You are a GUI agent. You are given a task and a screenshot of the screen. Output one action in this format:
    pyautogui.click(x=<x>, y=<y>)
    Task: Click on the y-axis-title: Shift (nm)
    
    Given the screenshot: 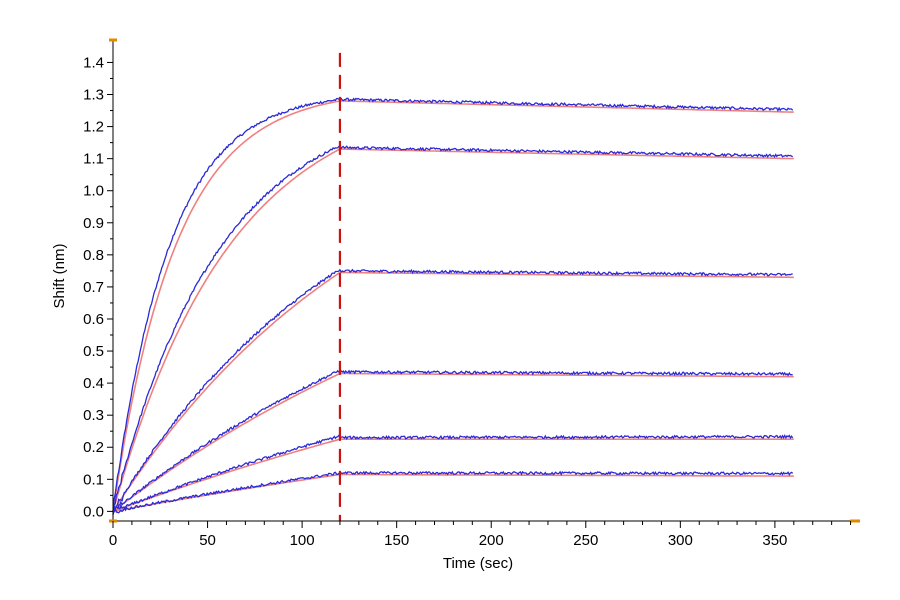 What is the action you would take?
    pyautogui.click(x=59, y=275)
    